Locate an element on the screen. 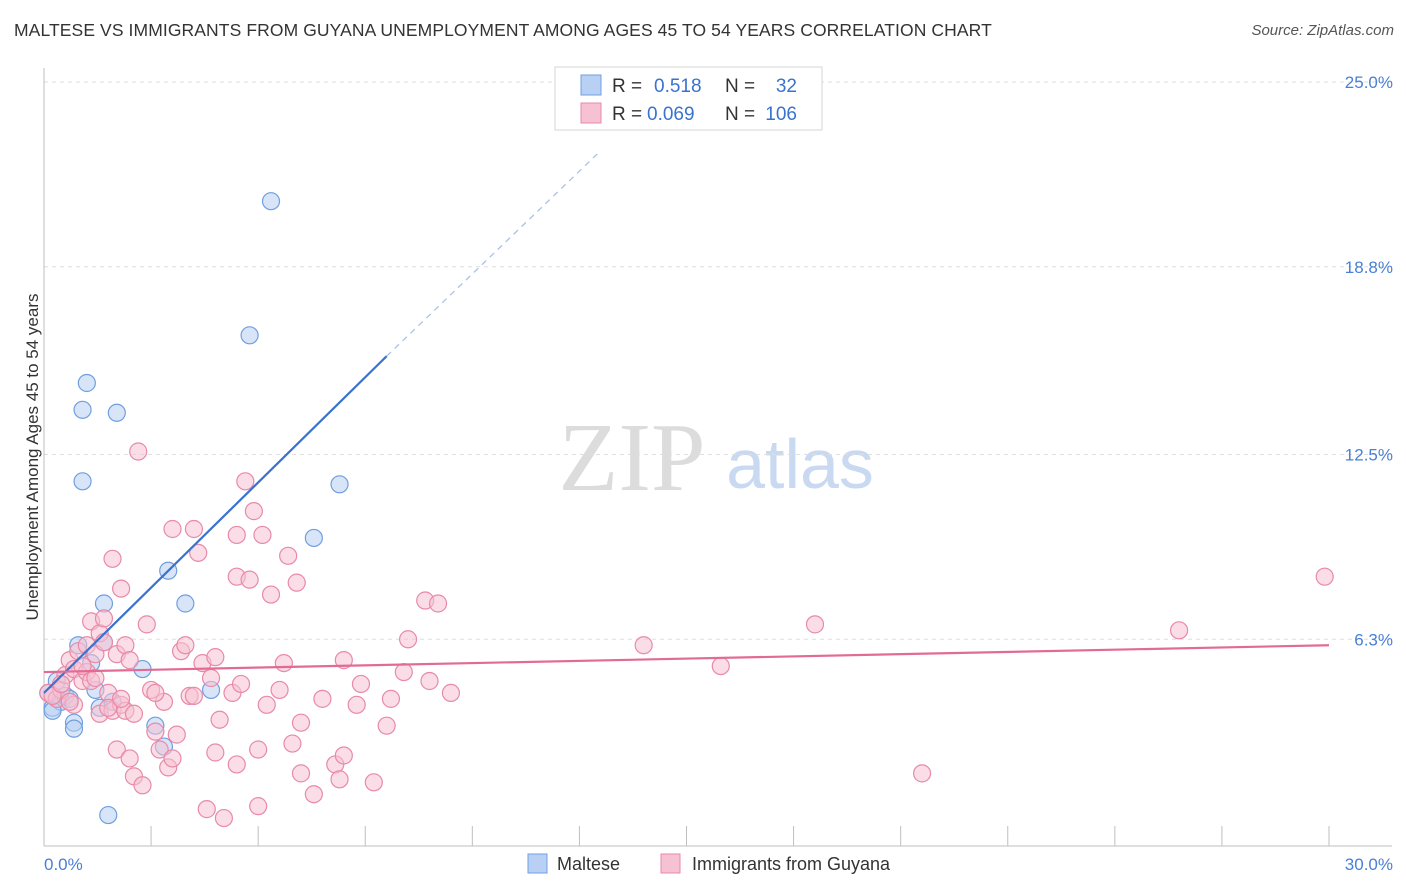 Image resolution: width=1406 pixels, height=892 pixels. legend-r-value-1: 0.518 is located at coordinates (678, 86).